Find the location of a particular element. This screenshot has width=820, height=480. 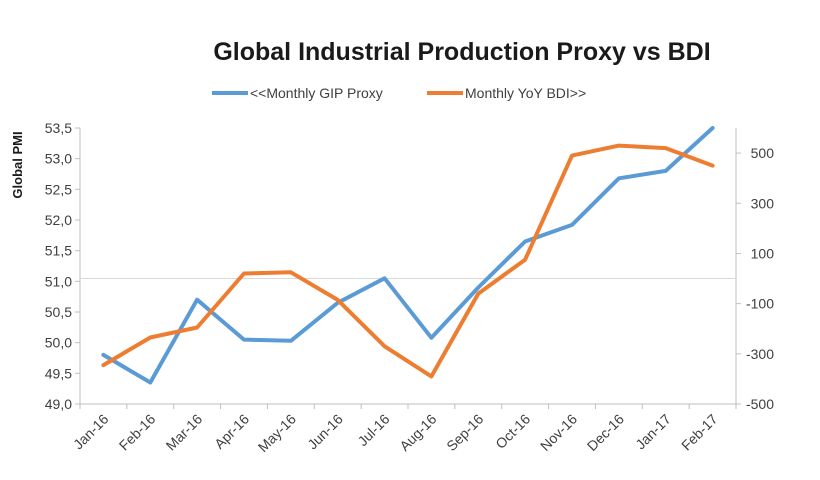

y-right-tick-label: 100 is located at coordinates (763, 253).